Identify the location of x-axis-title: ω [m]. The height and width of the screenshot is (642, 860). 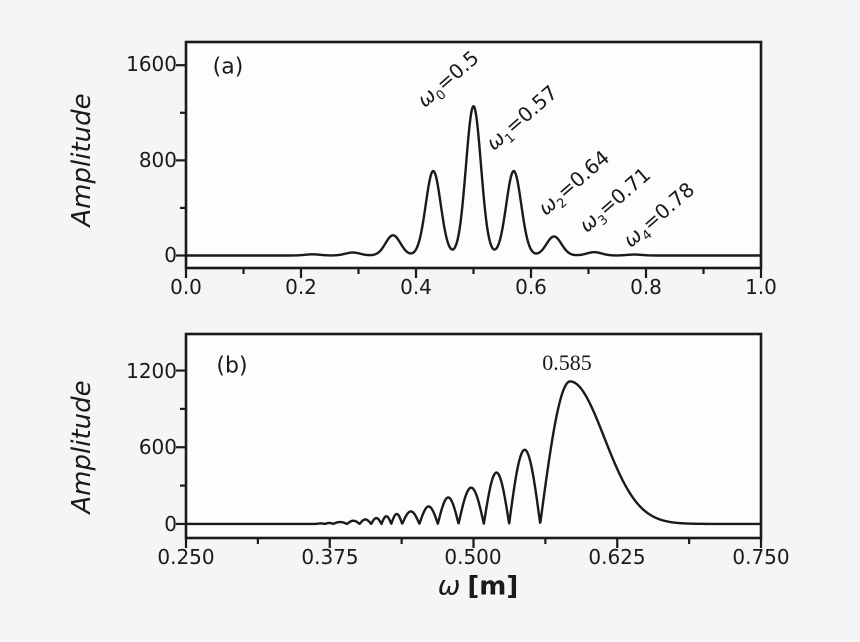
(478, 586).